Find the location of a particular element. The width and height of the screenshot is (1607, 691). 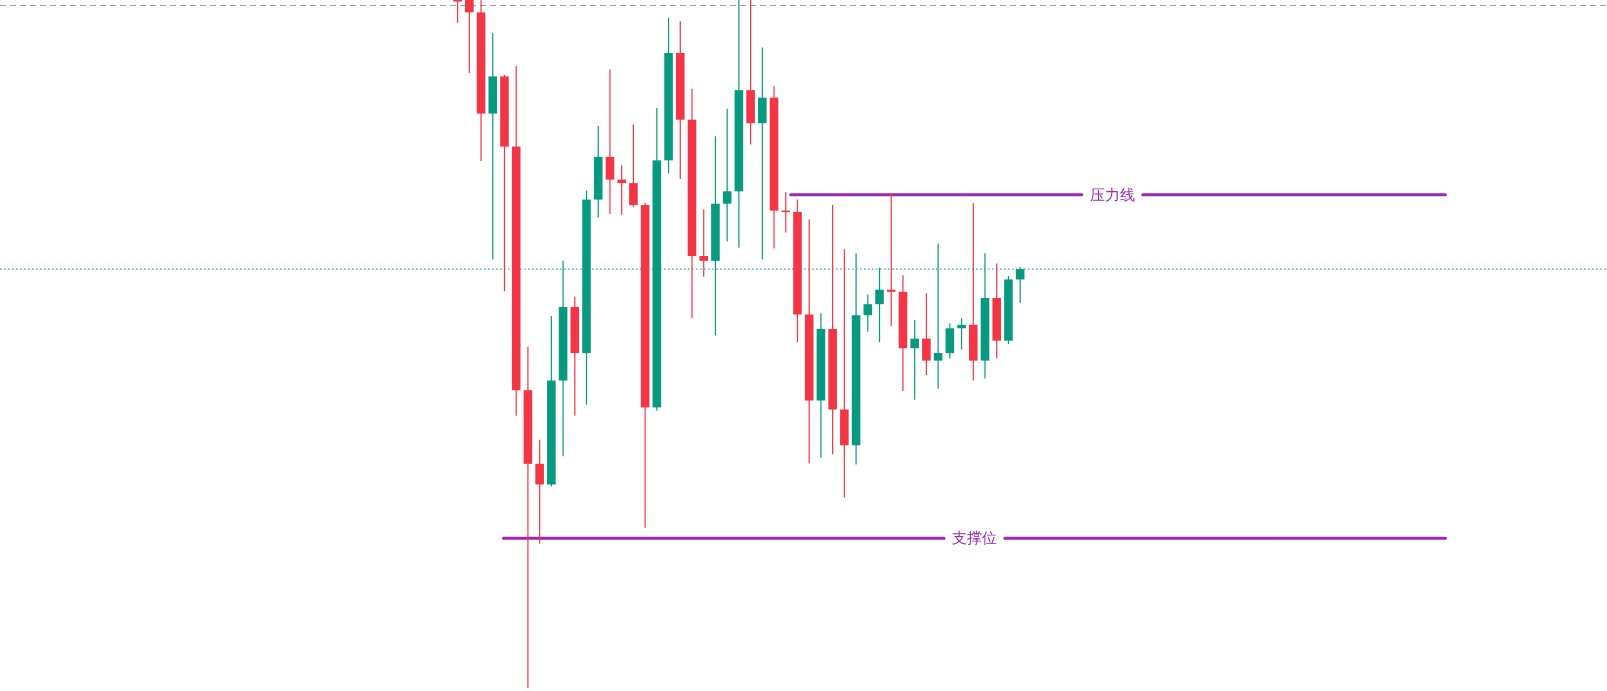

ref-line-label: 压力线 is located at coordinates (1112, 194).